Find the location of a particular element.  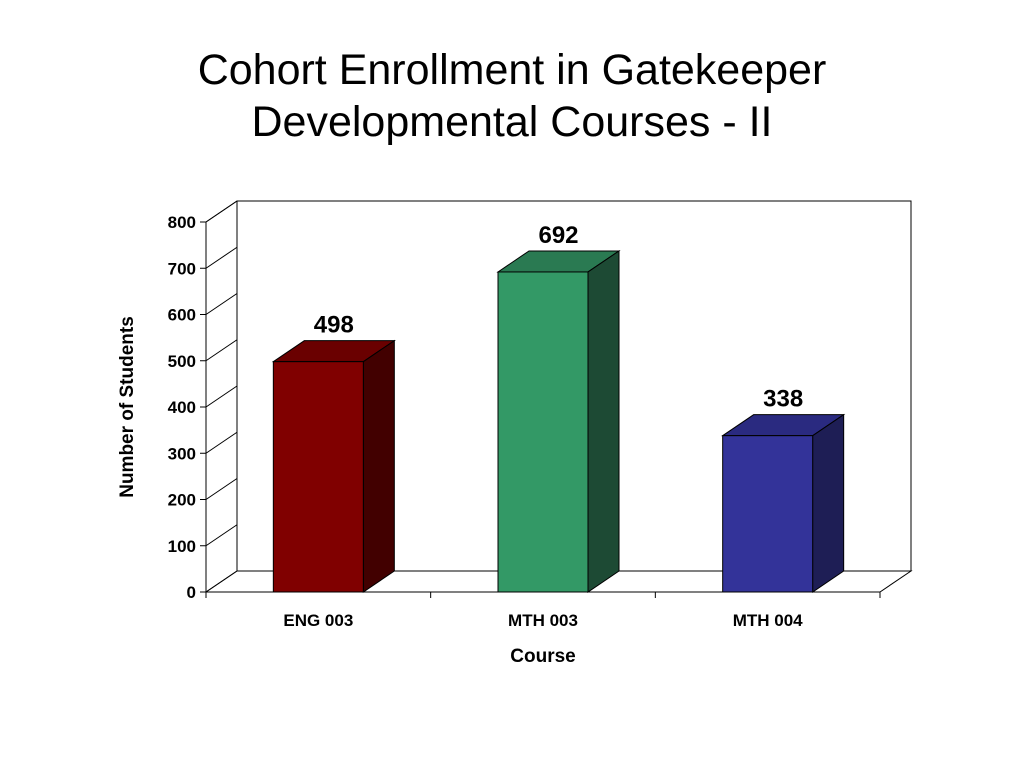

slide-title-line-2: Developmental Courses - II is located at coordinates (512, 122).